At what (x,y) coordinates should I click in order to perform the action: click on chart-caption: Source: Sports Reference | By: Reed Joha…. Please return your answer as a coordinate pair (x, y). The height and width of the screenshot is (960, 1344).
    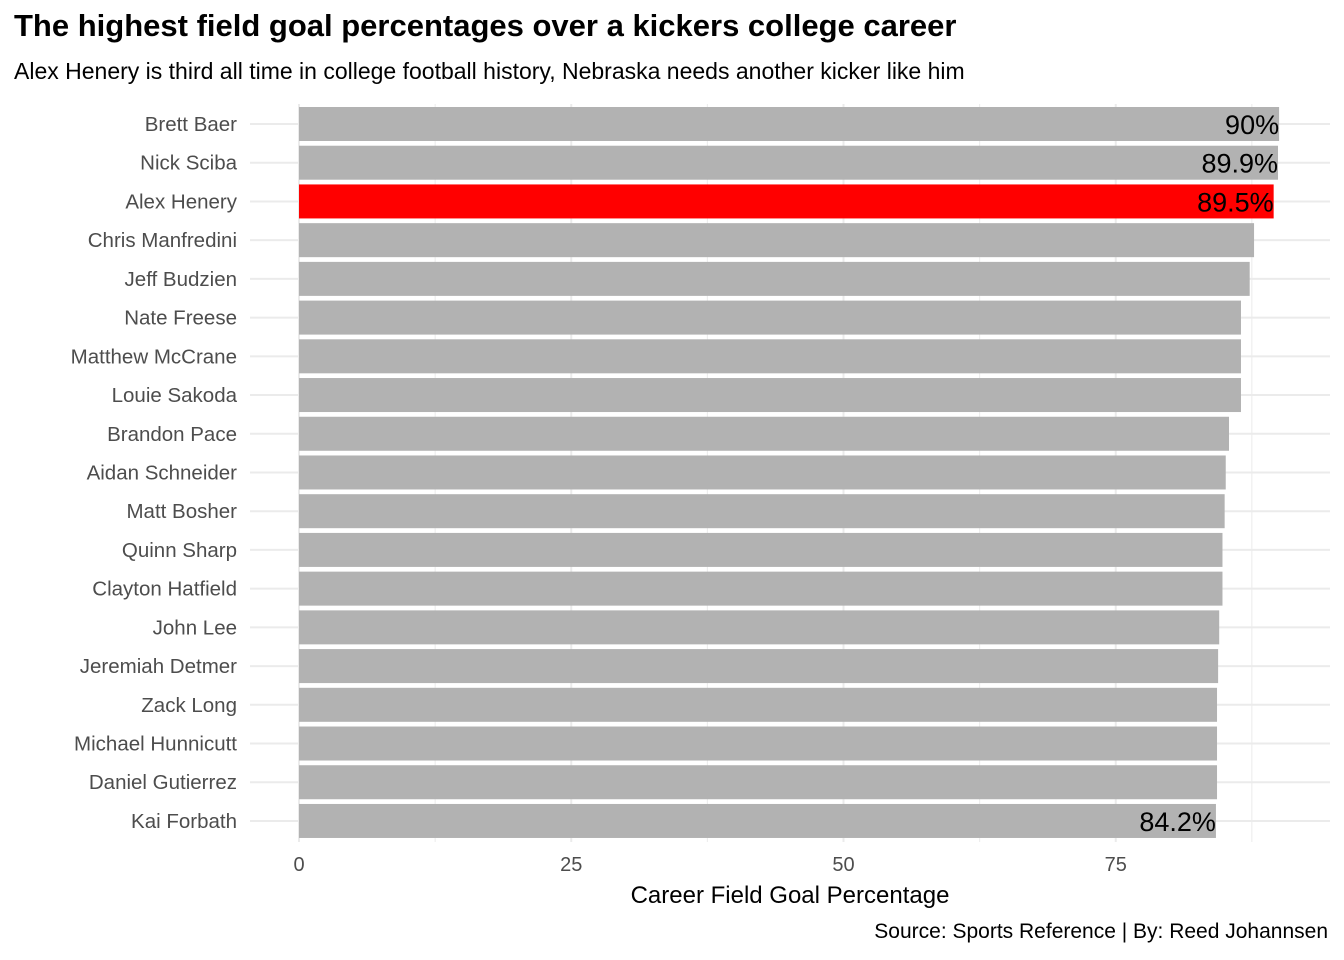
    Looking at the image, I should click on (1101, 931).